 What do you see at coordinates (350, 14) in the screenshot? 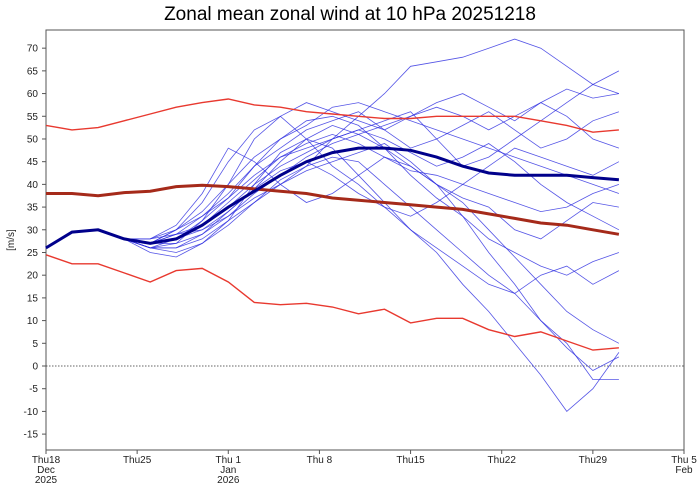
I see `chart-title: Zonal mean zonal wind at 10 hPa 20251218` at bounding box center [350, 14].